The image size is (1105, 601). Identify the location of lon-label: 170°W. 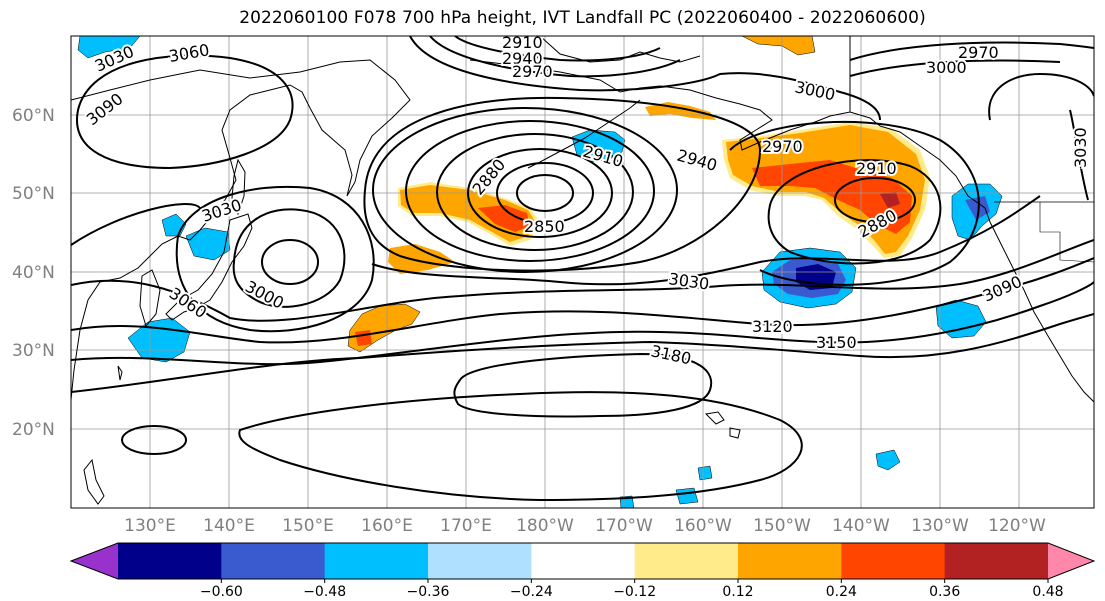
(624, 526).